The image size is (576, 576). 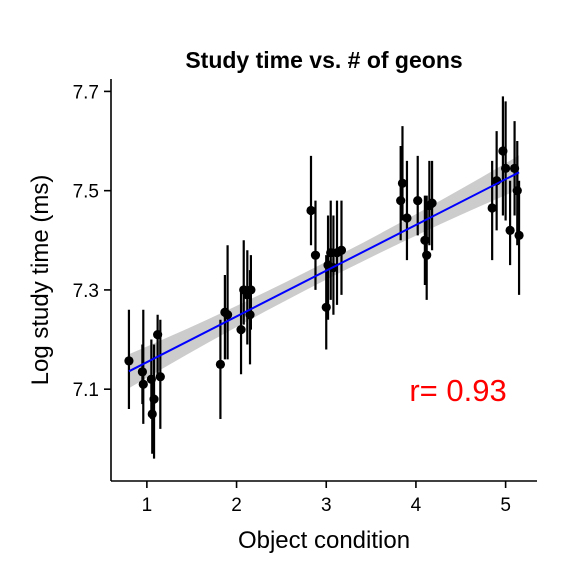 What do you see at coordinates (147, 505) in the screenshot?
I see `x-tick-label: 1` at bounding box center [147, 505].